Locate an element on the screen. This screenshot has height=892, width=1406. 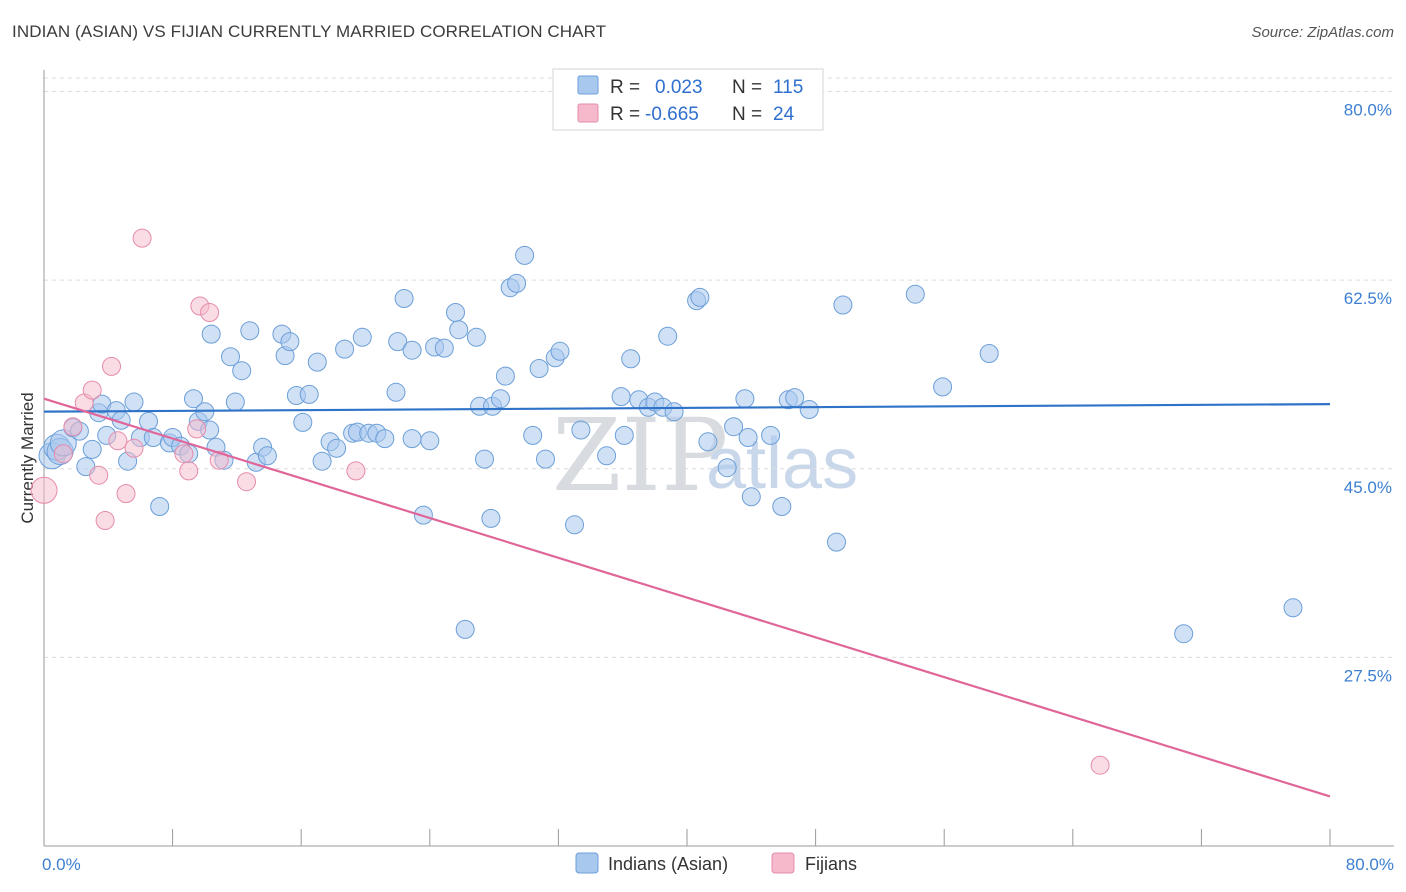
y-tick-label: 62.5% is located at coordinates (1368, 298).